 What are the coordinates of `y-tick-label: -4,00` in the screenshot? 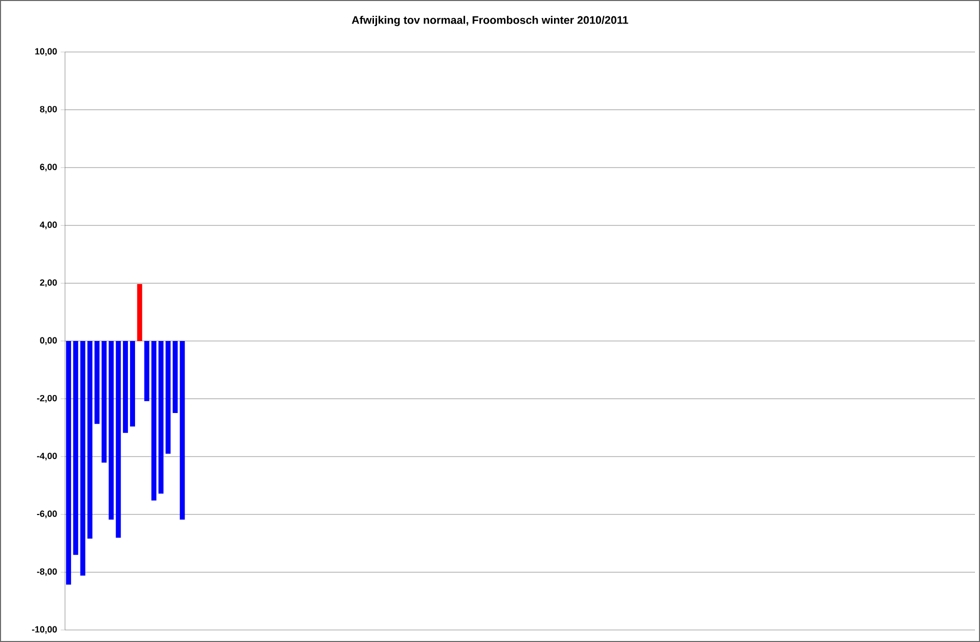 It's located at (47, 456).